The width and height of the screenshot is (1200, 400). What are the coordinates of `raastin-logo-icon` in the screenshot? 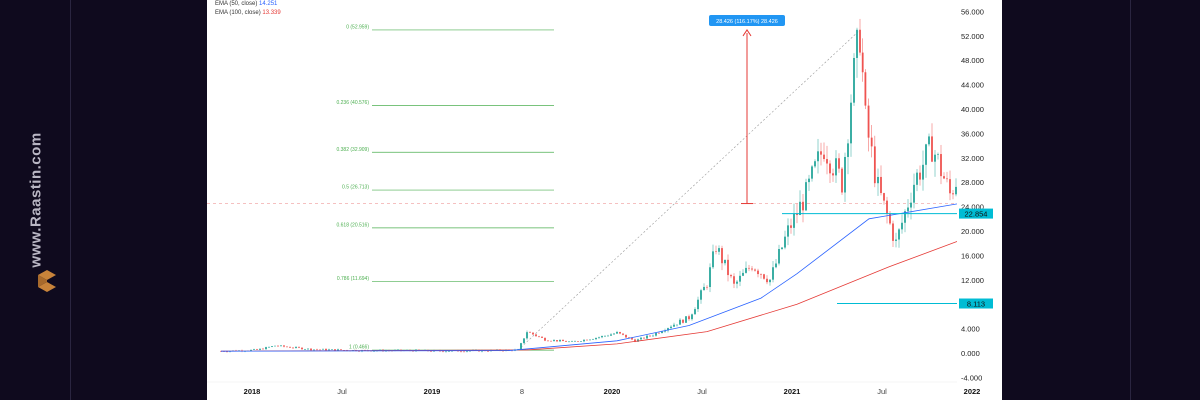 It's located at (47, 281).